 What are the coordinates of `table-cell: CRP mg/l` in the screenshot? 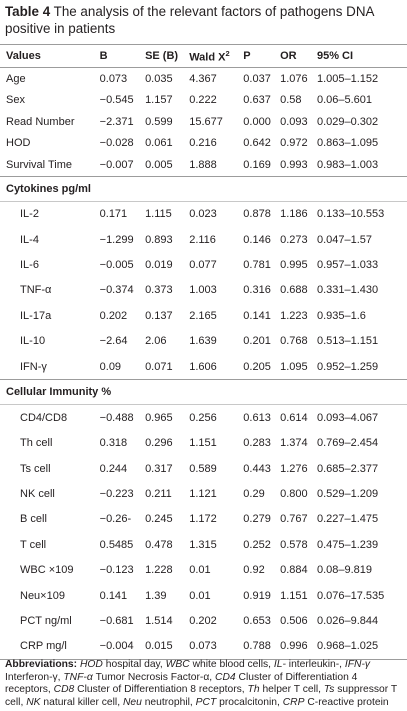 It's located at (50, 647).